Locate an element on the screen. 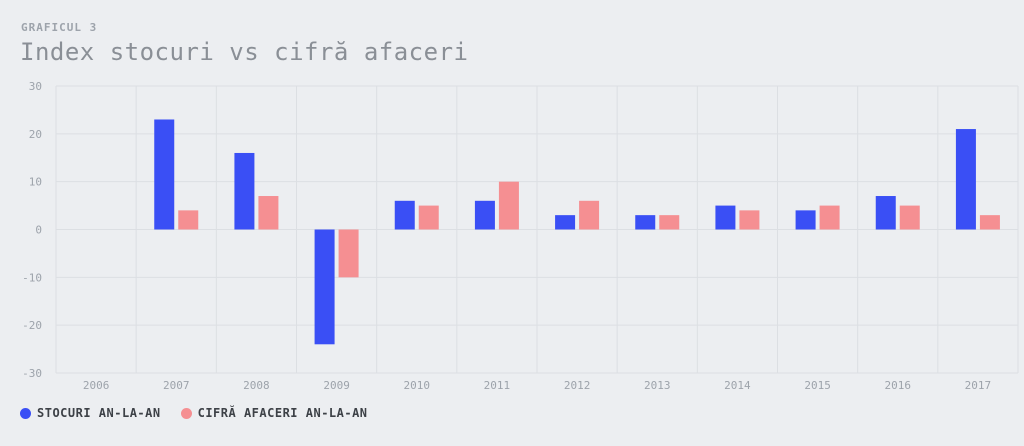  chart-title: Index stocuri vs cifră afaceri is located at coordinates (244, 52).